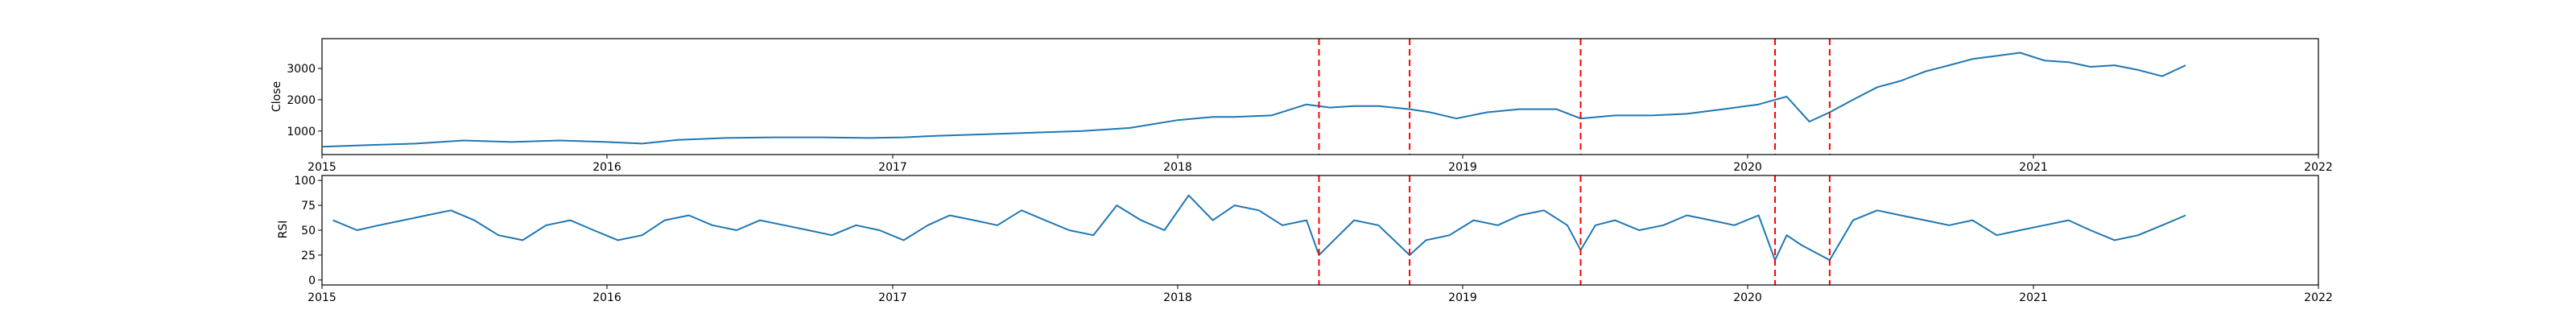  What do you see at coordinates (1747, 167) in the screenshot?
I see `close-x-tick-label-5: 2020` at bounding box center [1747, 167].